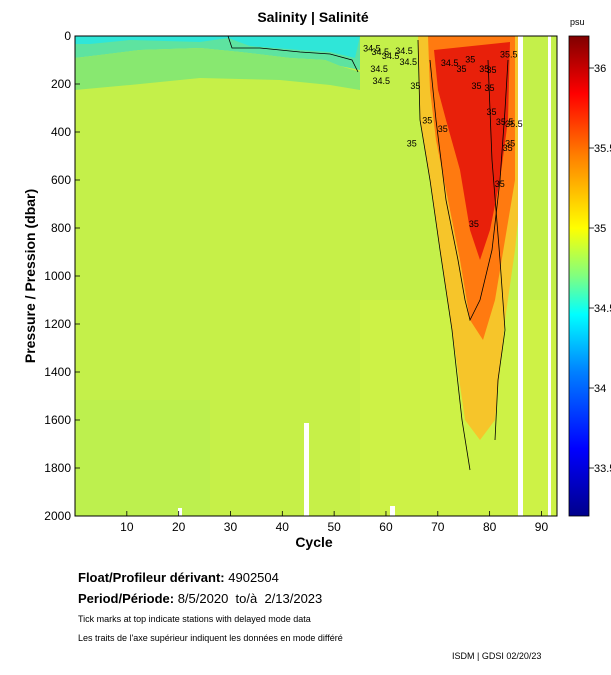 The image size is (611, 675). I want to click on y-axis-label: Pressure / Pression (dbar), so click(30, 276).